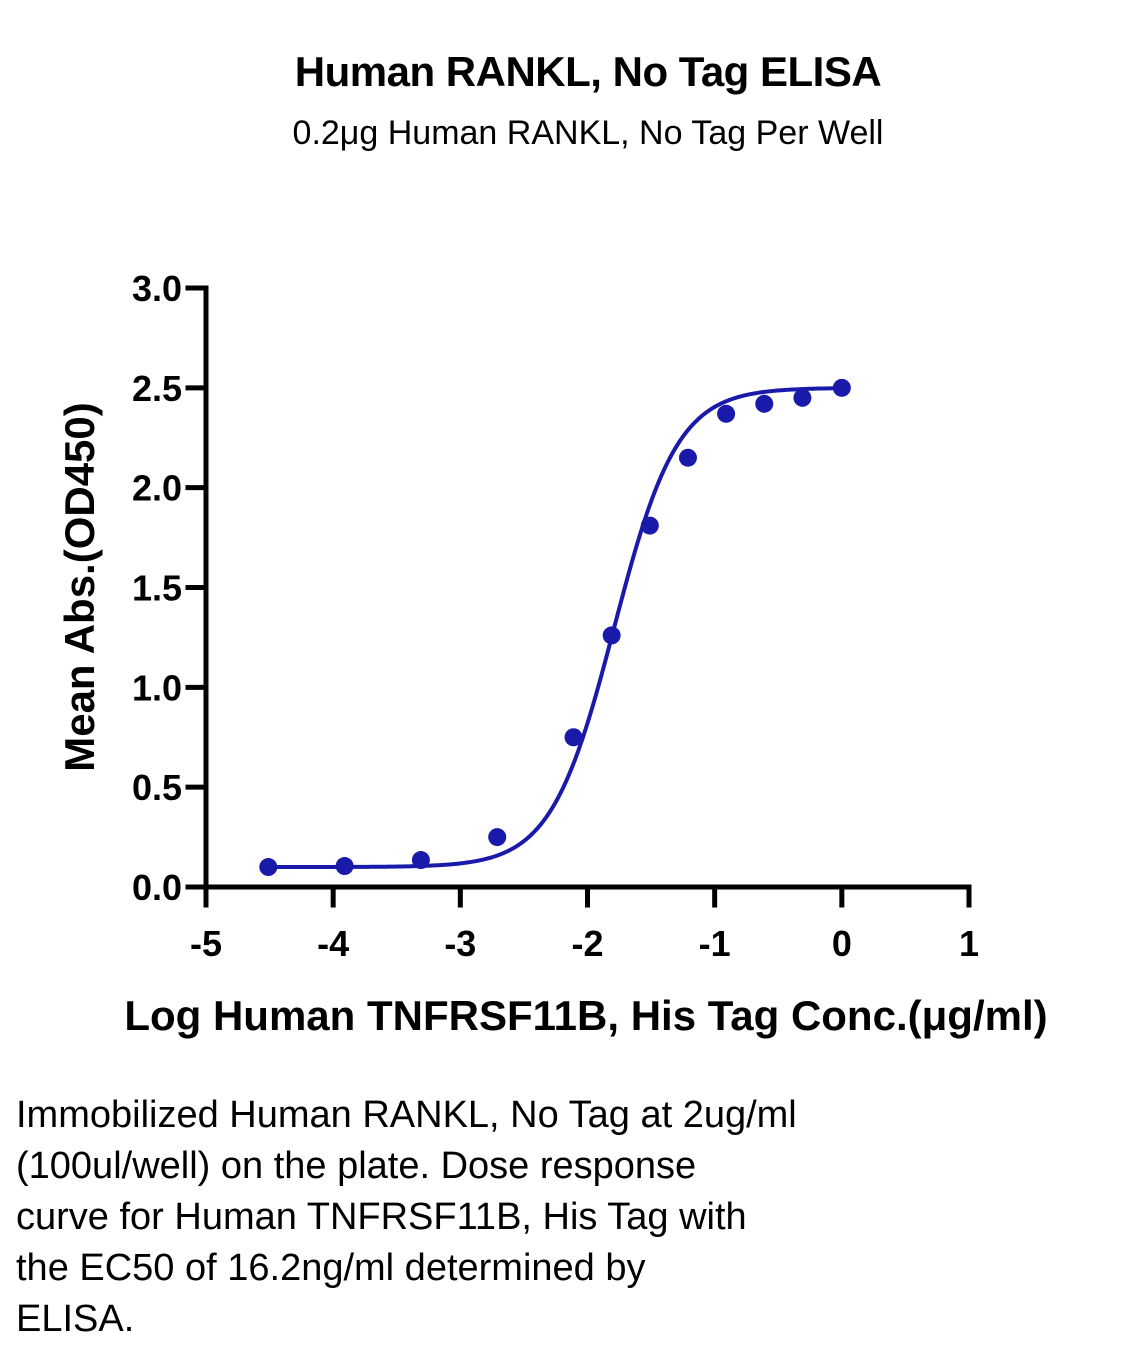 The image size is (1148, 1356). I want to click on y-tick-label: 0.5, so click(157, 787).